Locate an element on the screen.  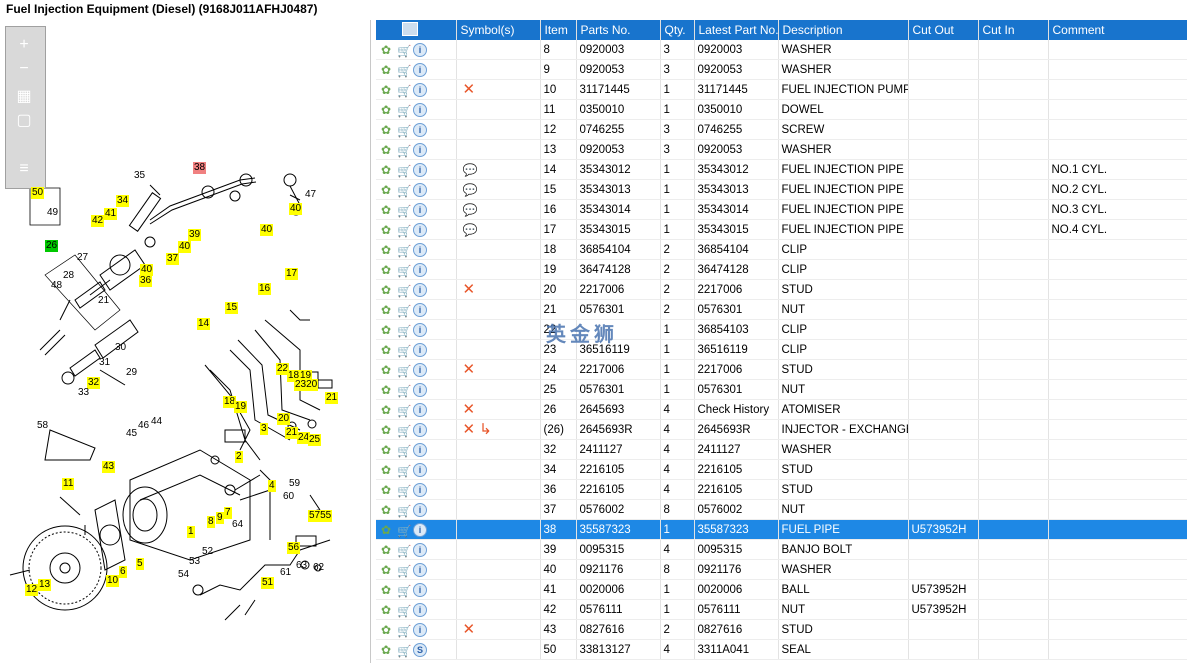
table-row: ✿ 🛒 i 37 0576002 8 0576002 NUT is located at coordinates (781, 509).